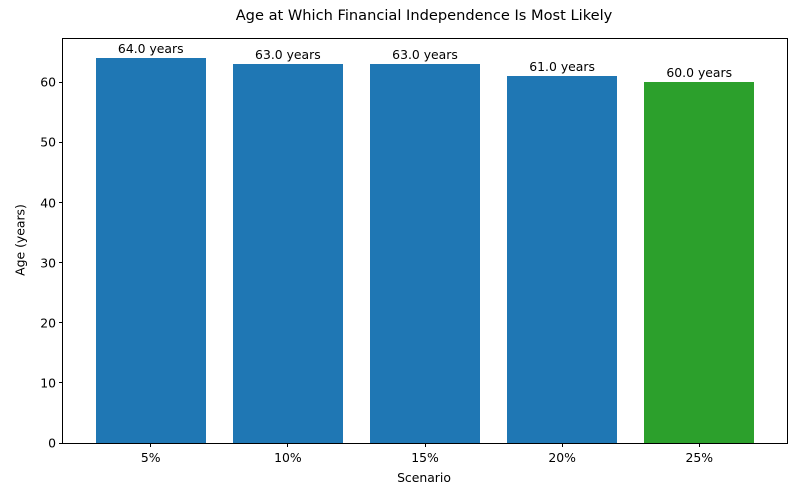 The image size is (800, 500). Describe the element at coordinates (699, 457) in the screenshot. I see `x-tick-label: 25%` at that location.